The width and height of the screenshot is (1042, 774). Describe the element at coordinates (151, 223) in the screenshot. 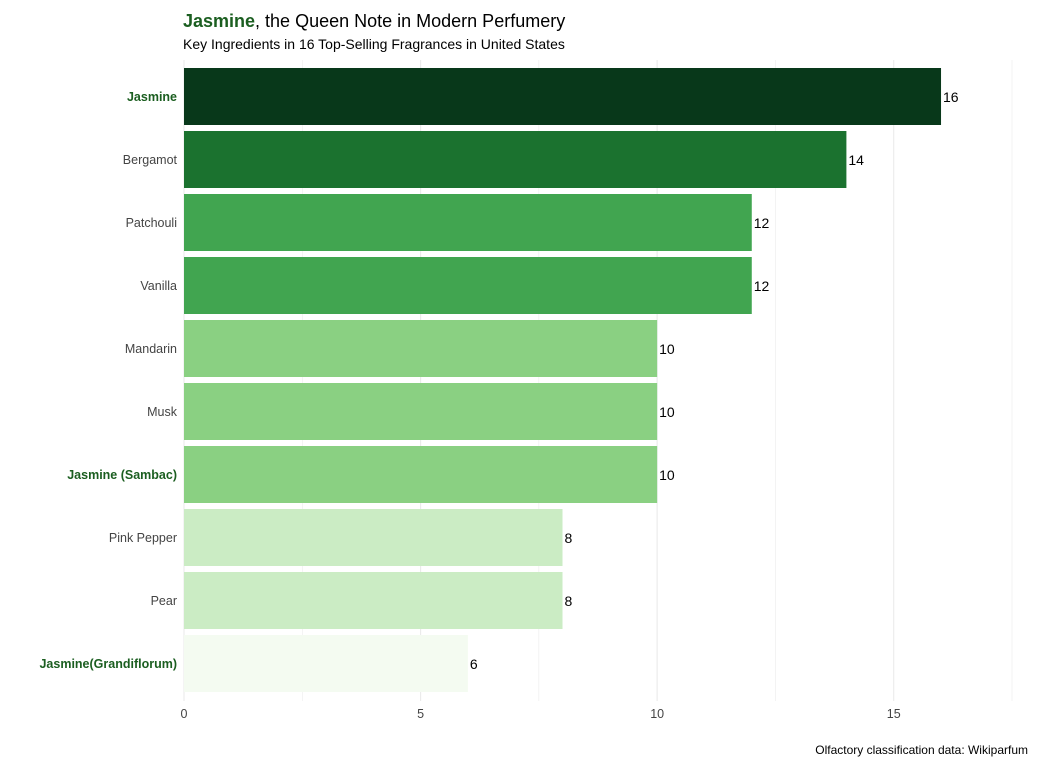

I see `category-label: Patchouli` at that location.